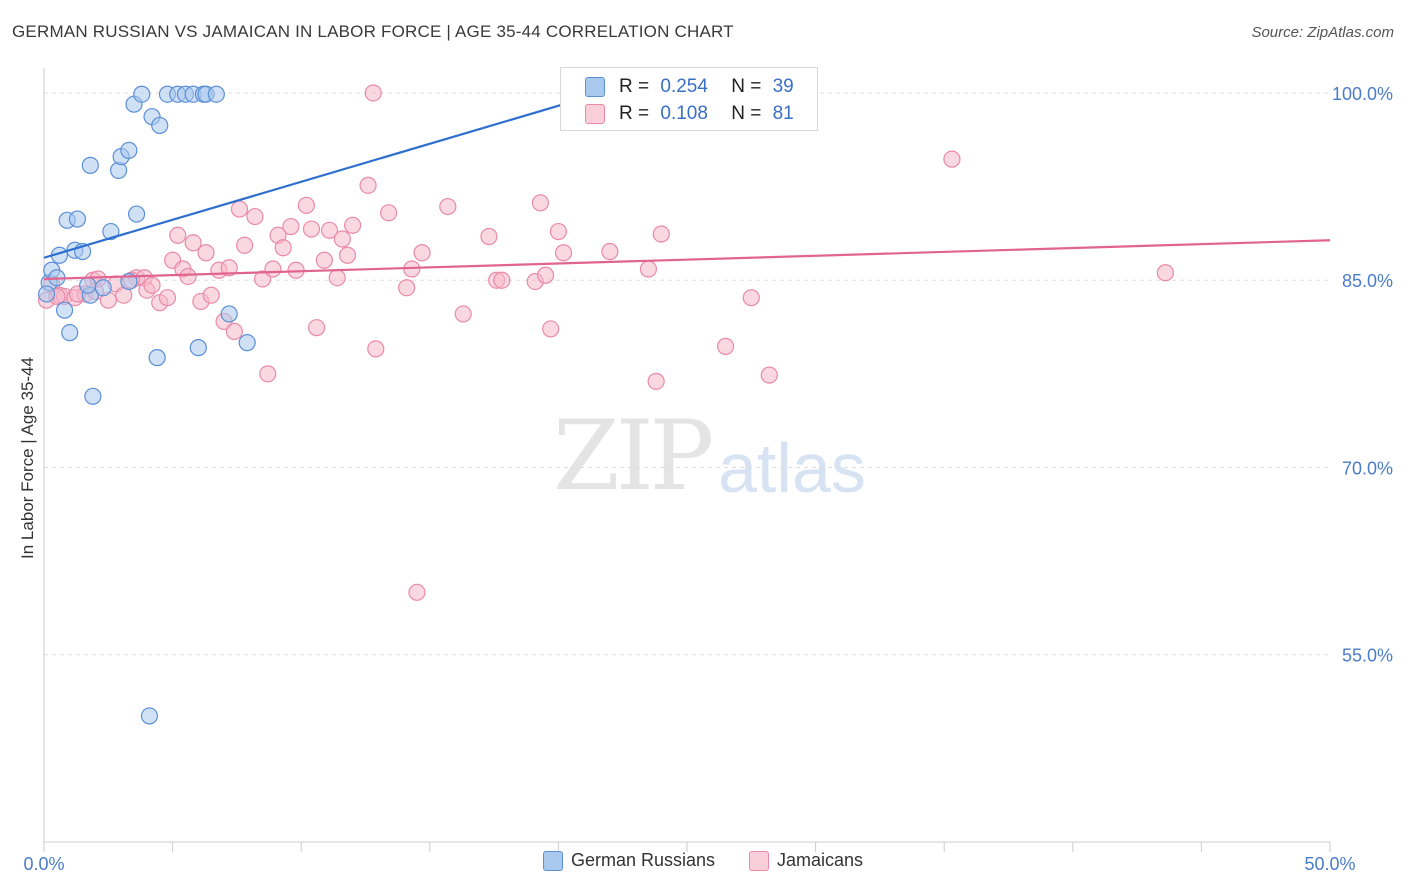 The image size is (1406, 892). Describe the element at coordinates (792, 468) in the screenshot. I see `watermark-atlas: atlas` at that location.